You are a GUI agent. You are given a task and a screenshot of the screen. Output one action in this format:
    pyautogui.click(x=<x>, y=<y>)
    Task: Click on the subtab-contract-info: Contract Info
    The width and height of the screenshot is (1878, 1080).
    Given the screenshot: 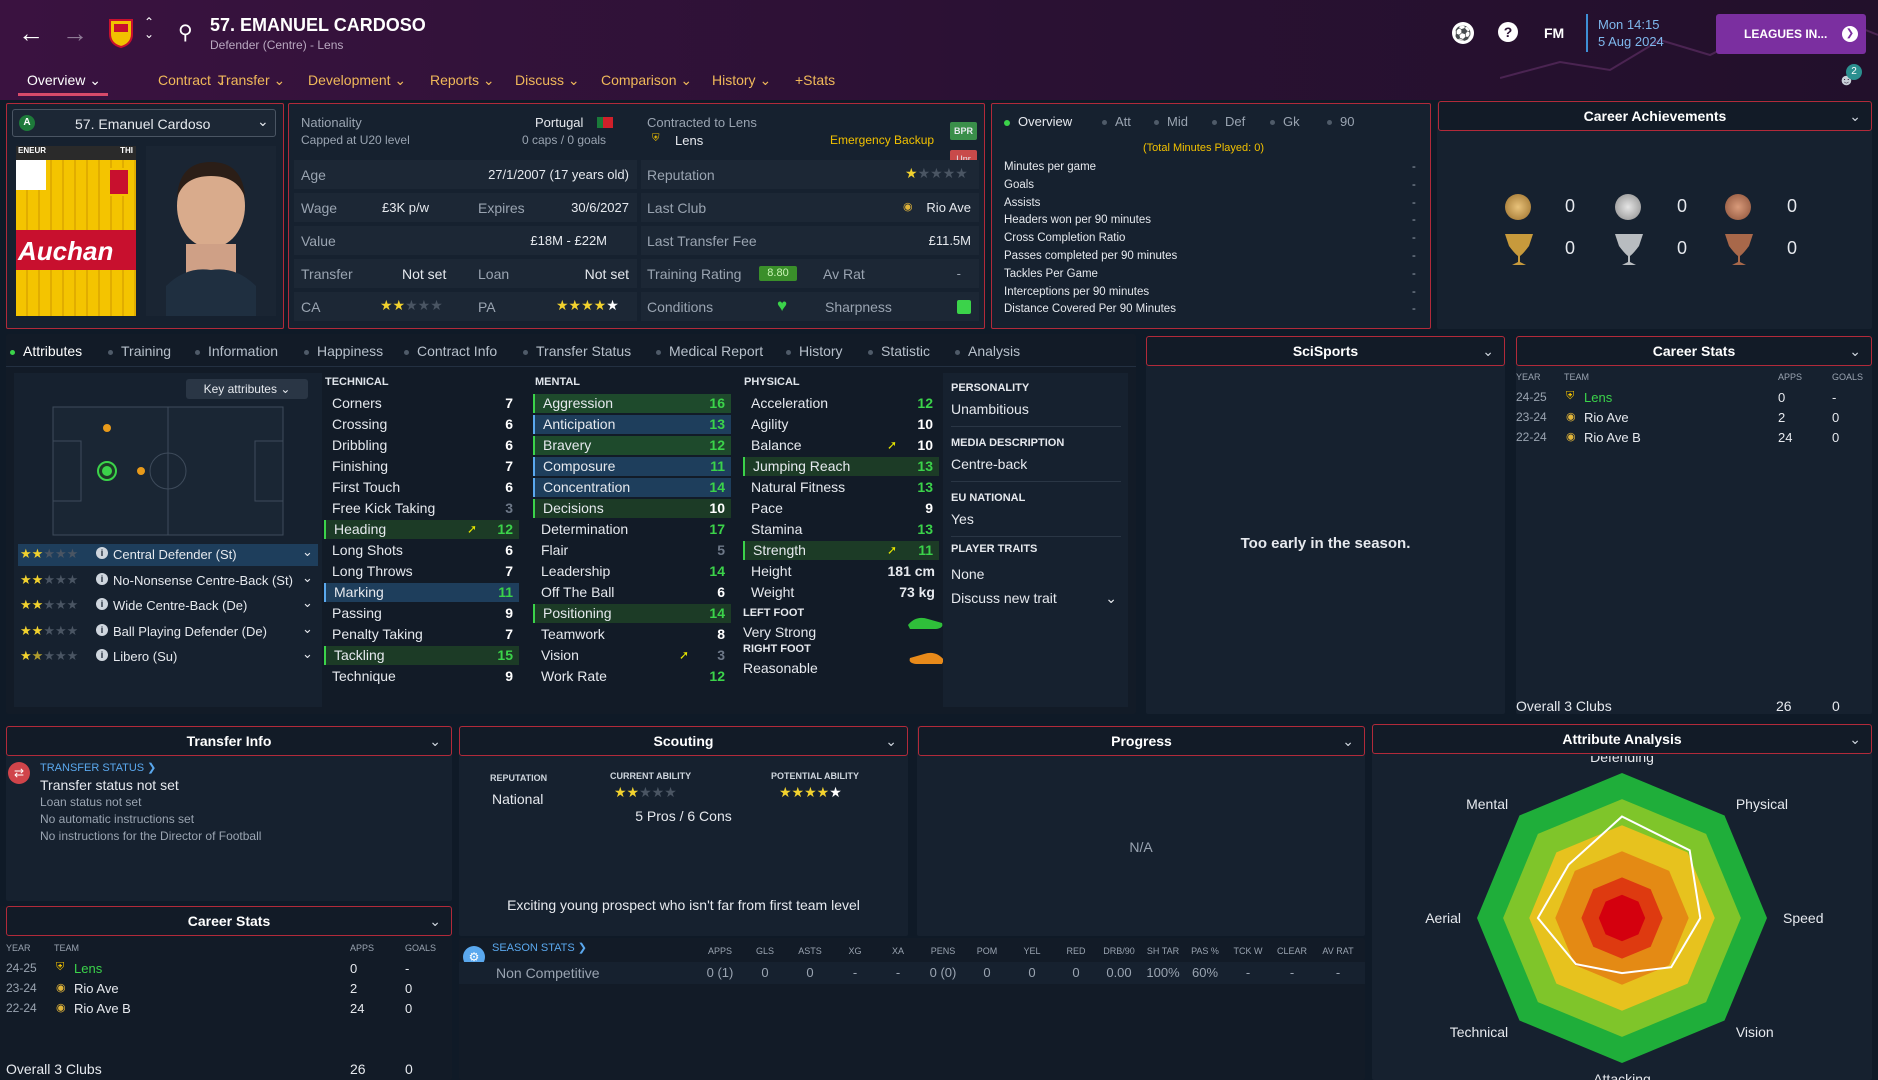 What is the action you would take?
    pyautogui.click(x=450, y=351)
    